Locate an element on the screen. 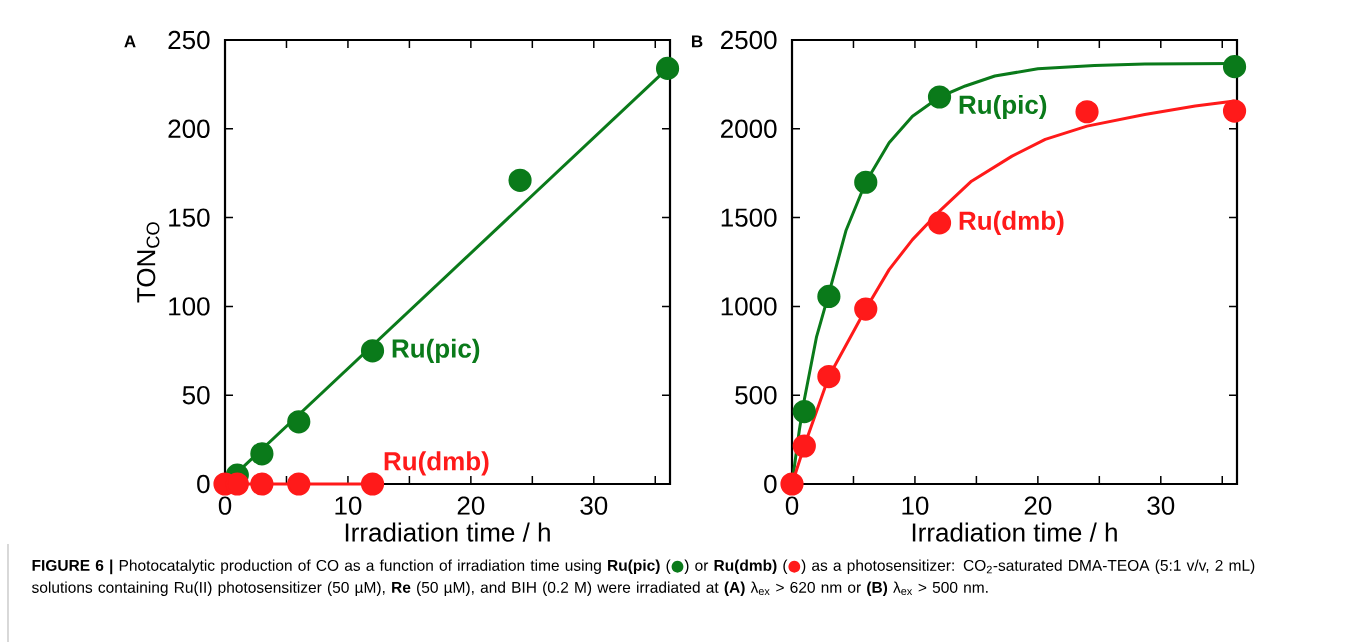 The width and height of the screenshot is (1348, 644). y-tick-label: 50 is located at coordinates (196, 395).